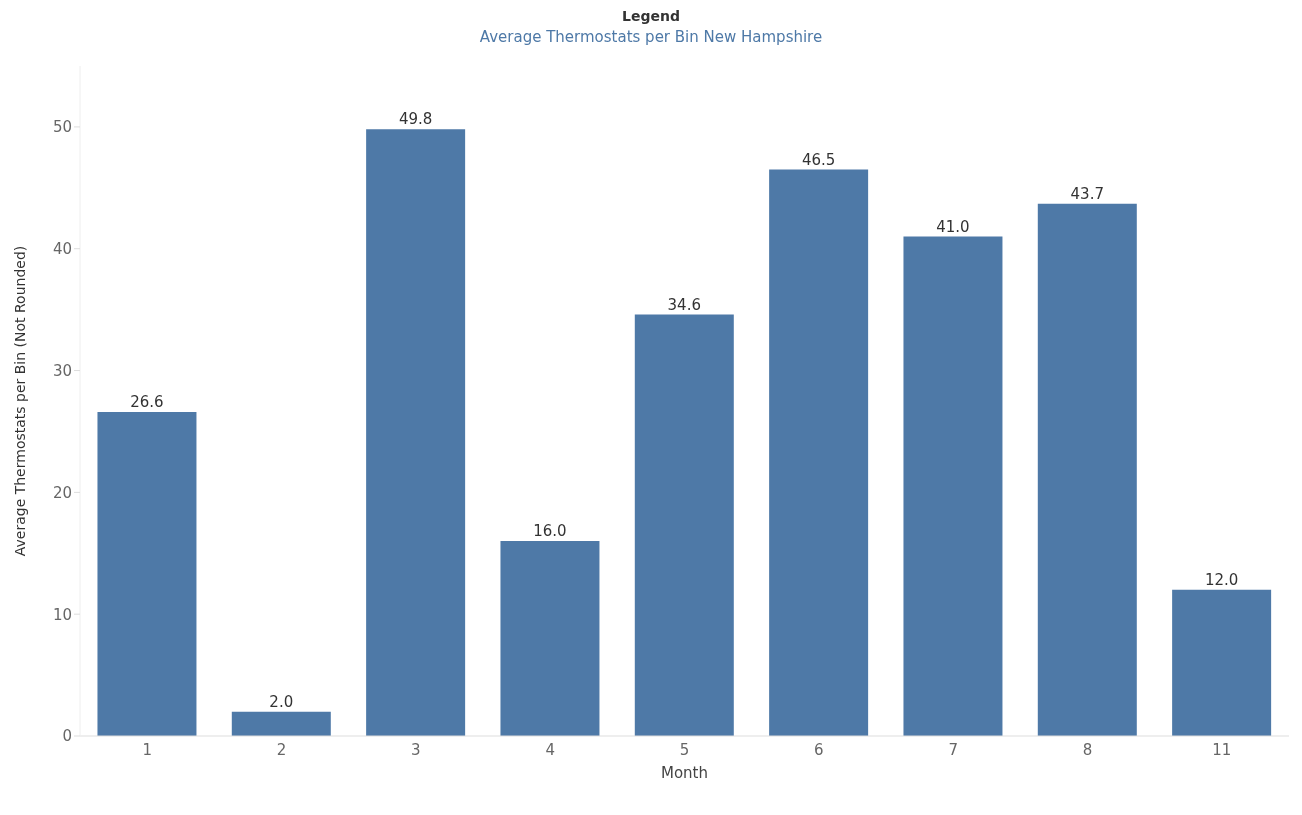 This screenshot has height=815, width=1302. What do you see at coordinates (1222, 749) in the screenshot?
I see `x-tick-label: 11` at bounding box center [1222, 749].